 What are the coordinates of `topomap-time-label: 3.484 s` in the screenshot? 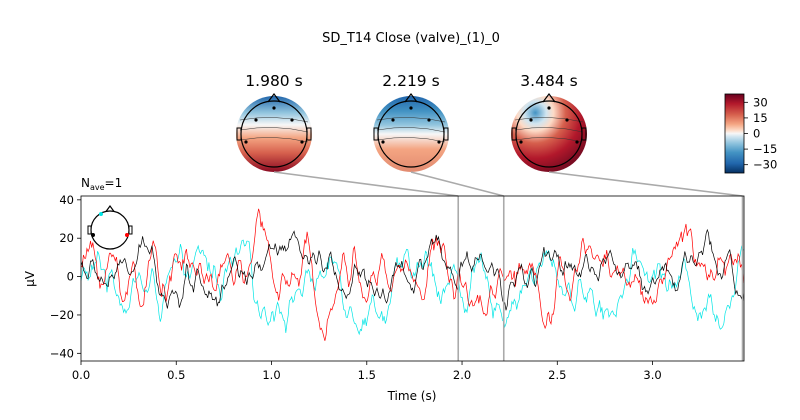 It's located at (548, 81).